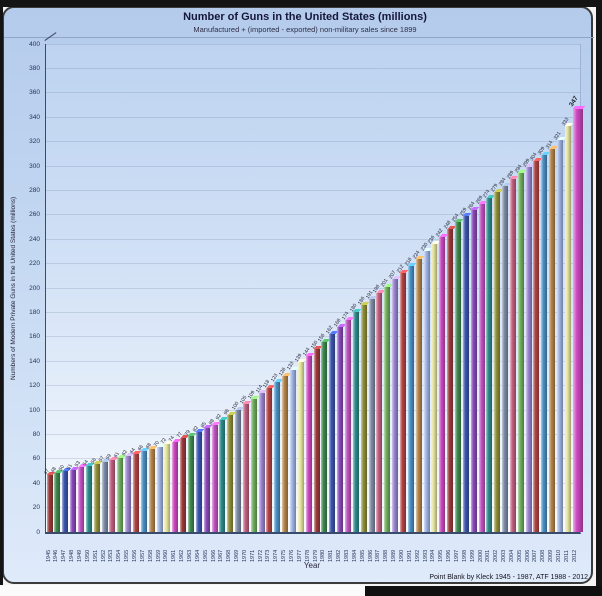 The width and height of the screenshot is (602, 596). I want to click on bar-1965, so click(208, 478).